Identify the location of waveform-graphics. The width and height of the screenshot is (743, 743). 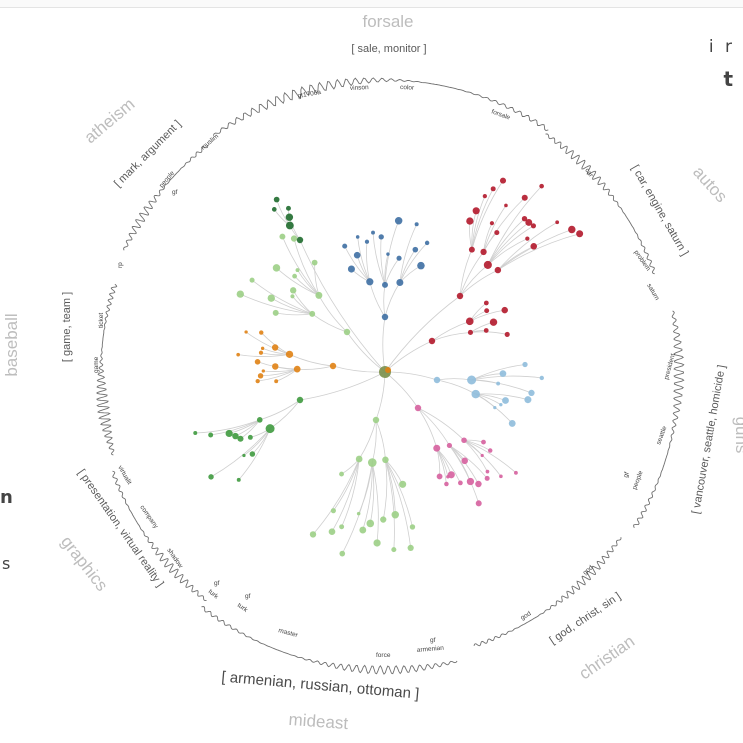
(159, 536).